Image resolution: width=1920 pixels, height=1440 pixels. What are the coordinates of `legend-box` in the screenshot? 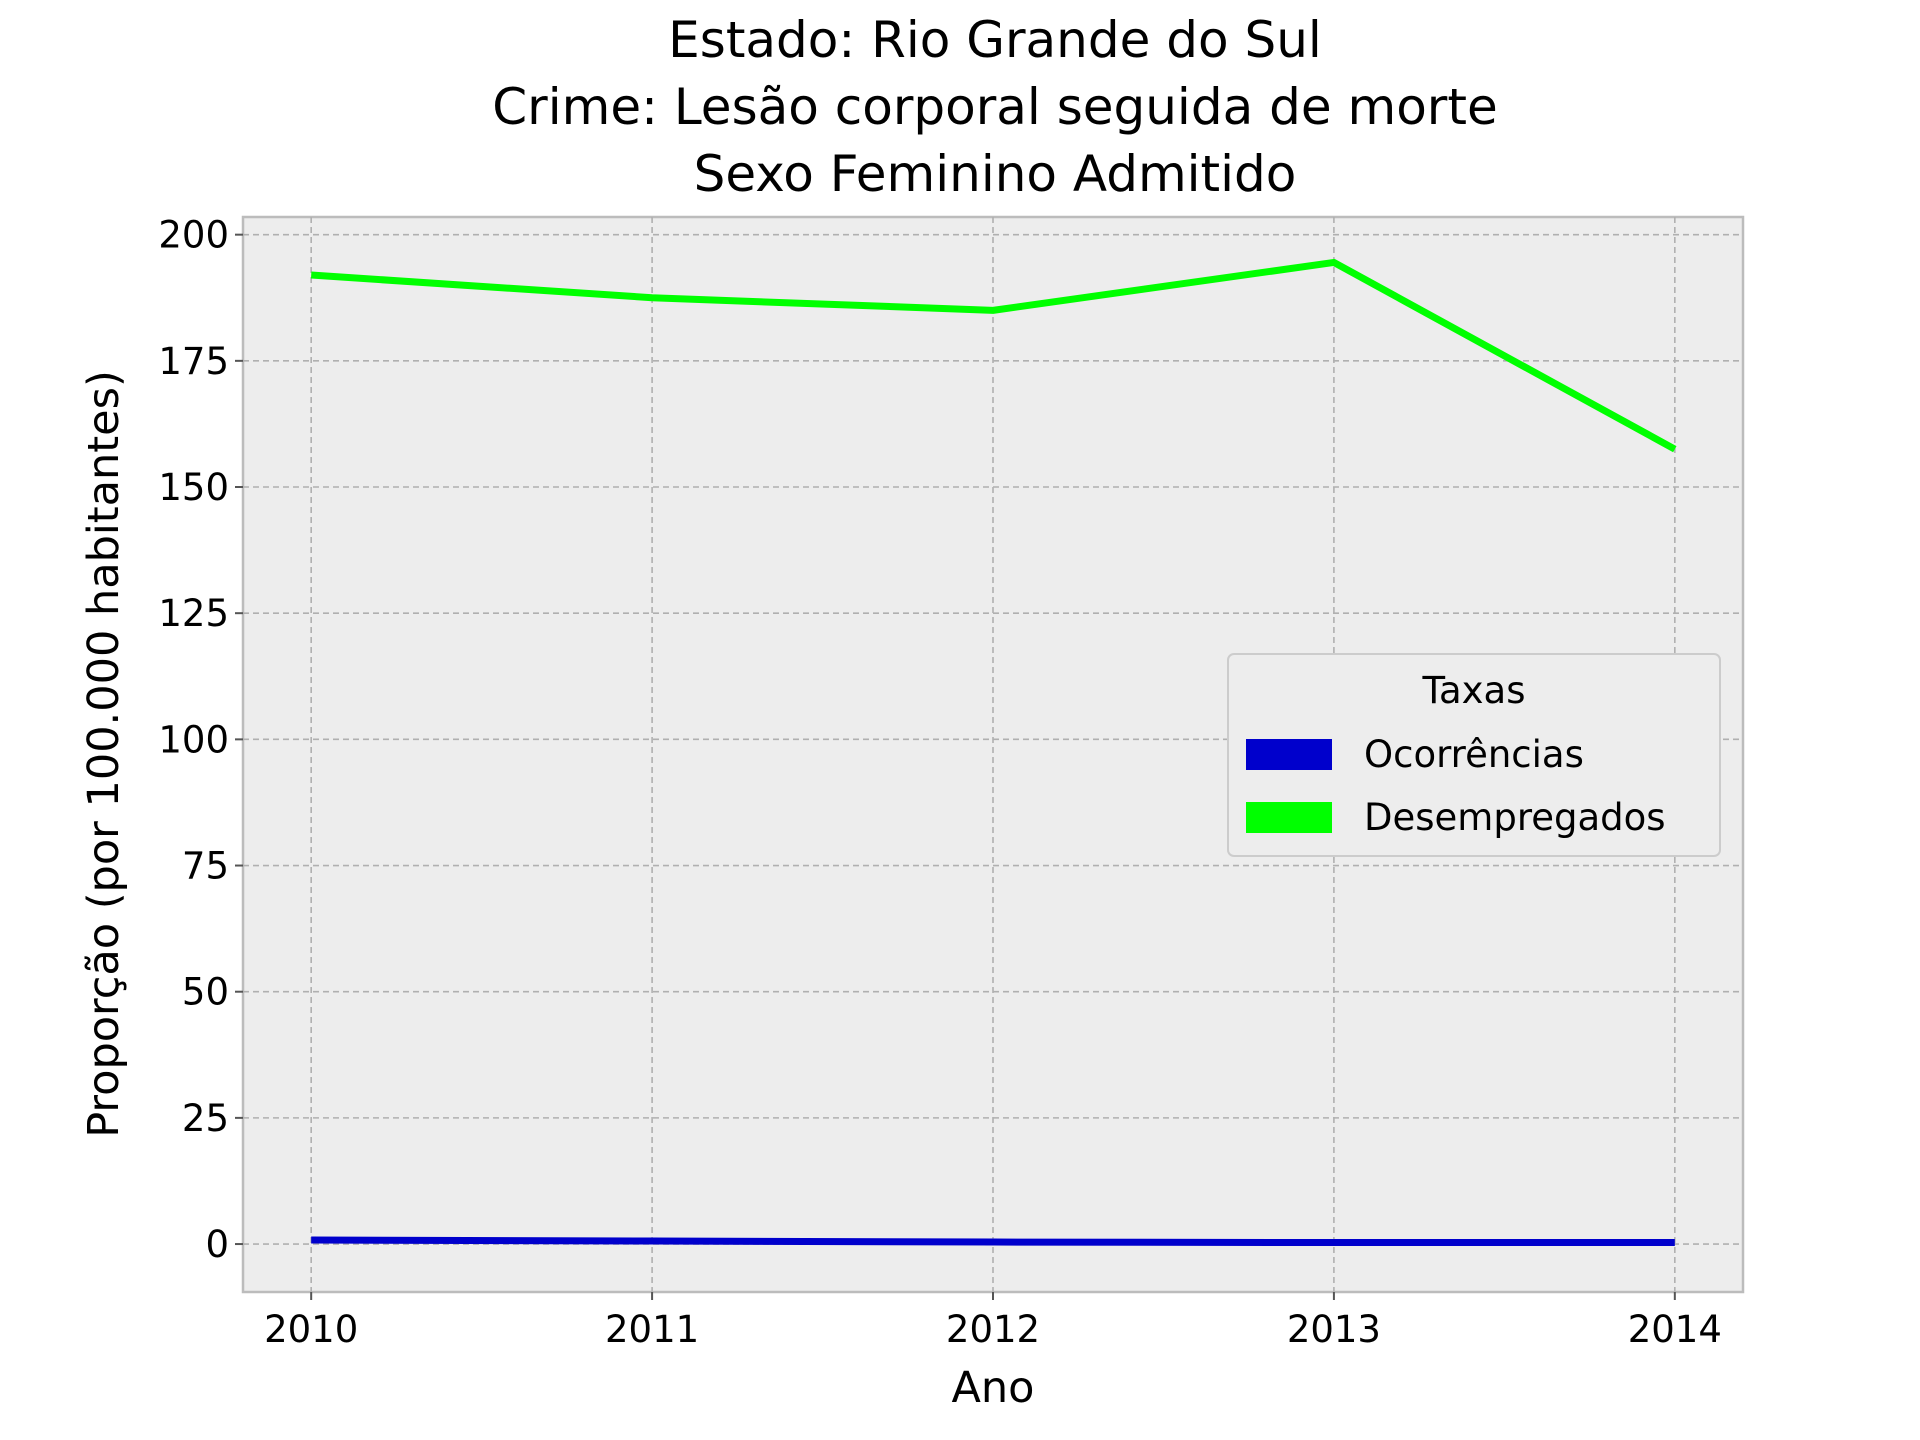 It's located at (1474, 755).